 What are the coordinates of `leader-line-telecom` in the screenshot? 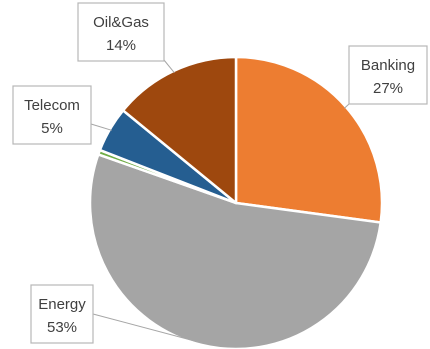 It's located at (101, 127).